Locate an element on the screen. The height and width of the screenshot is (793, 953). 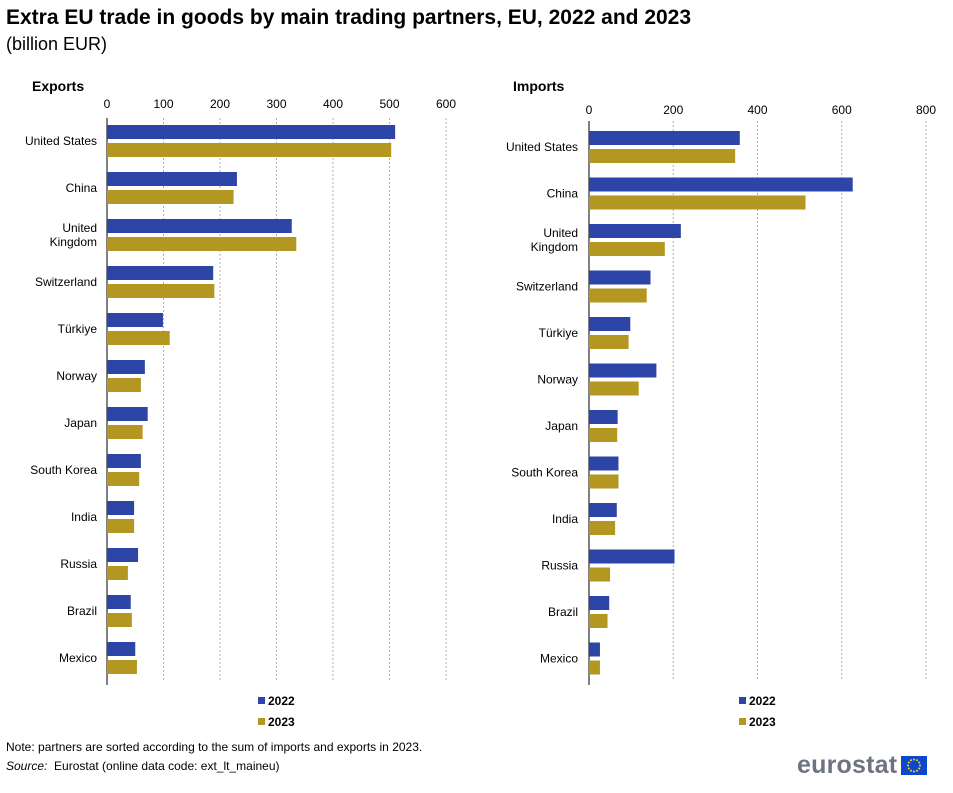
tick-label: 300 is located at coordinates (276, 104).